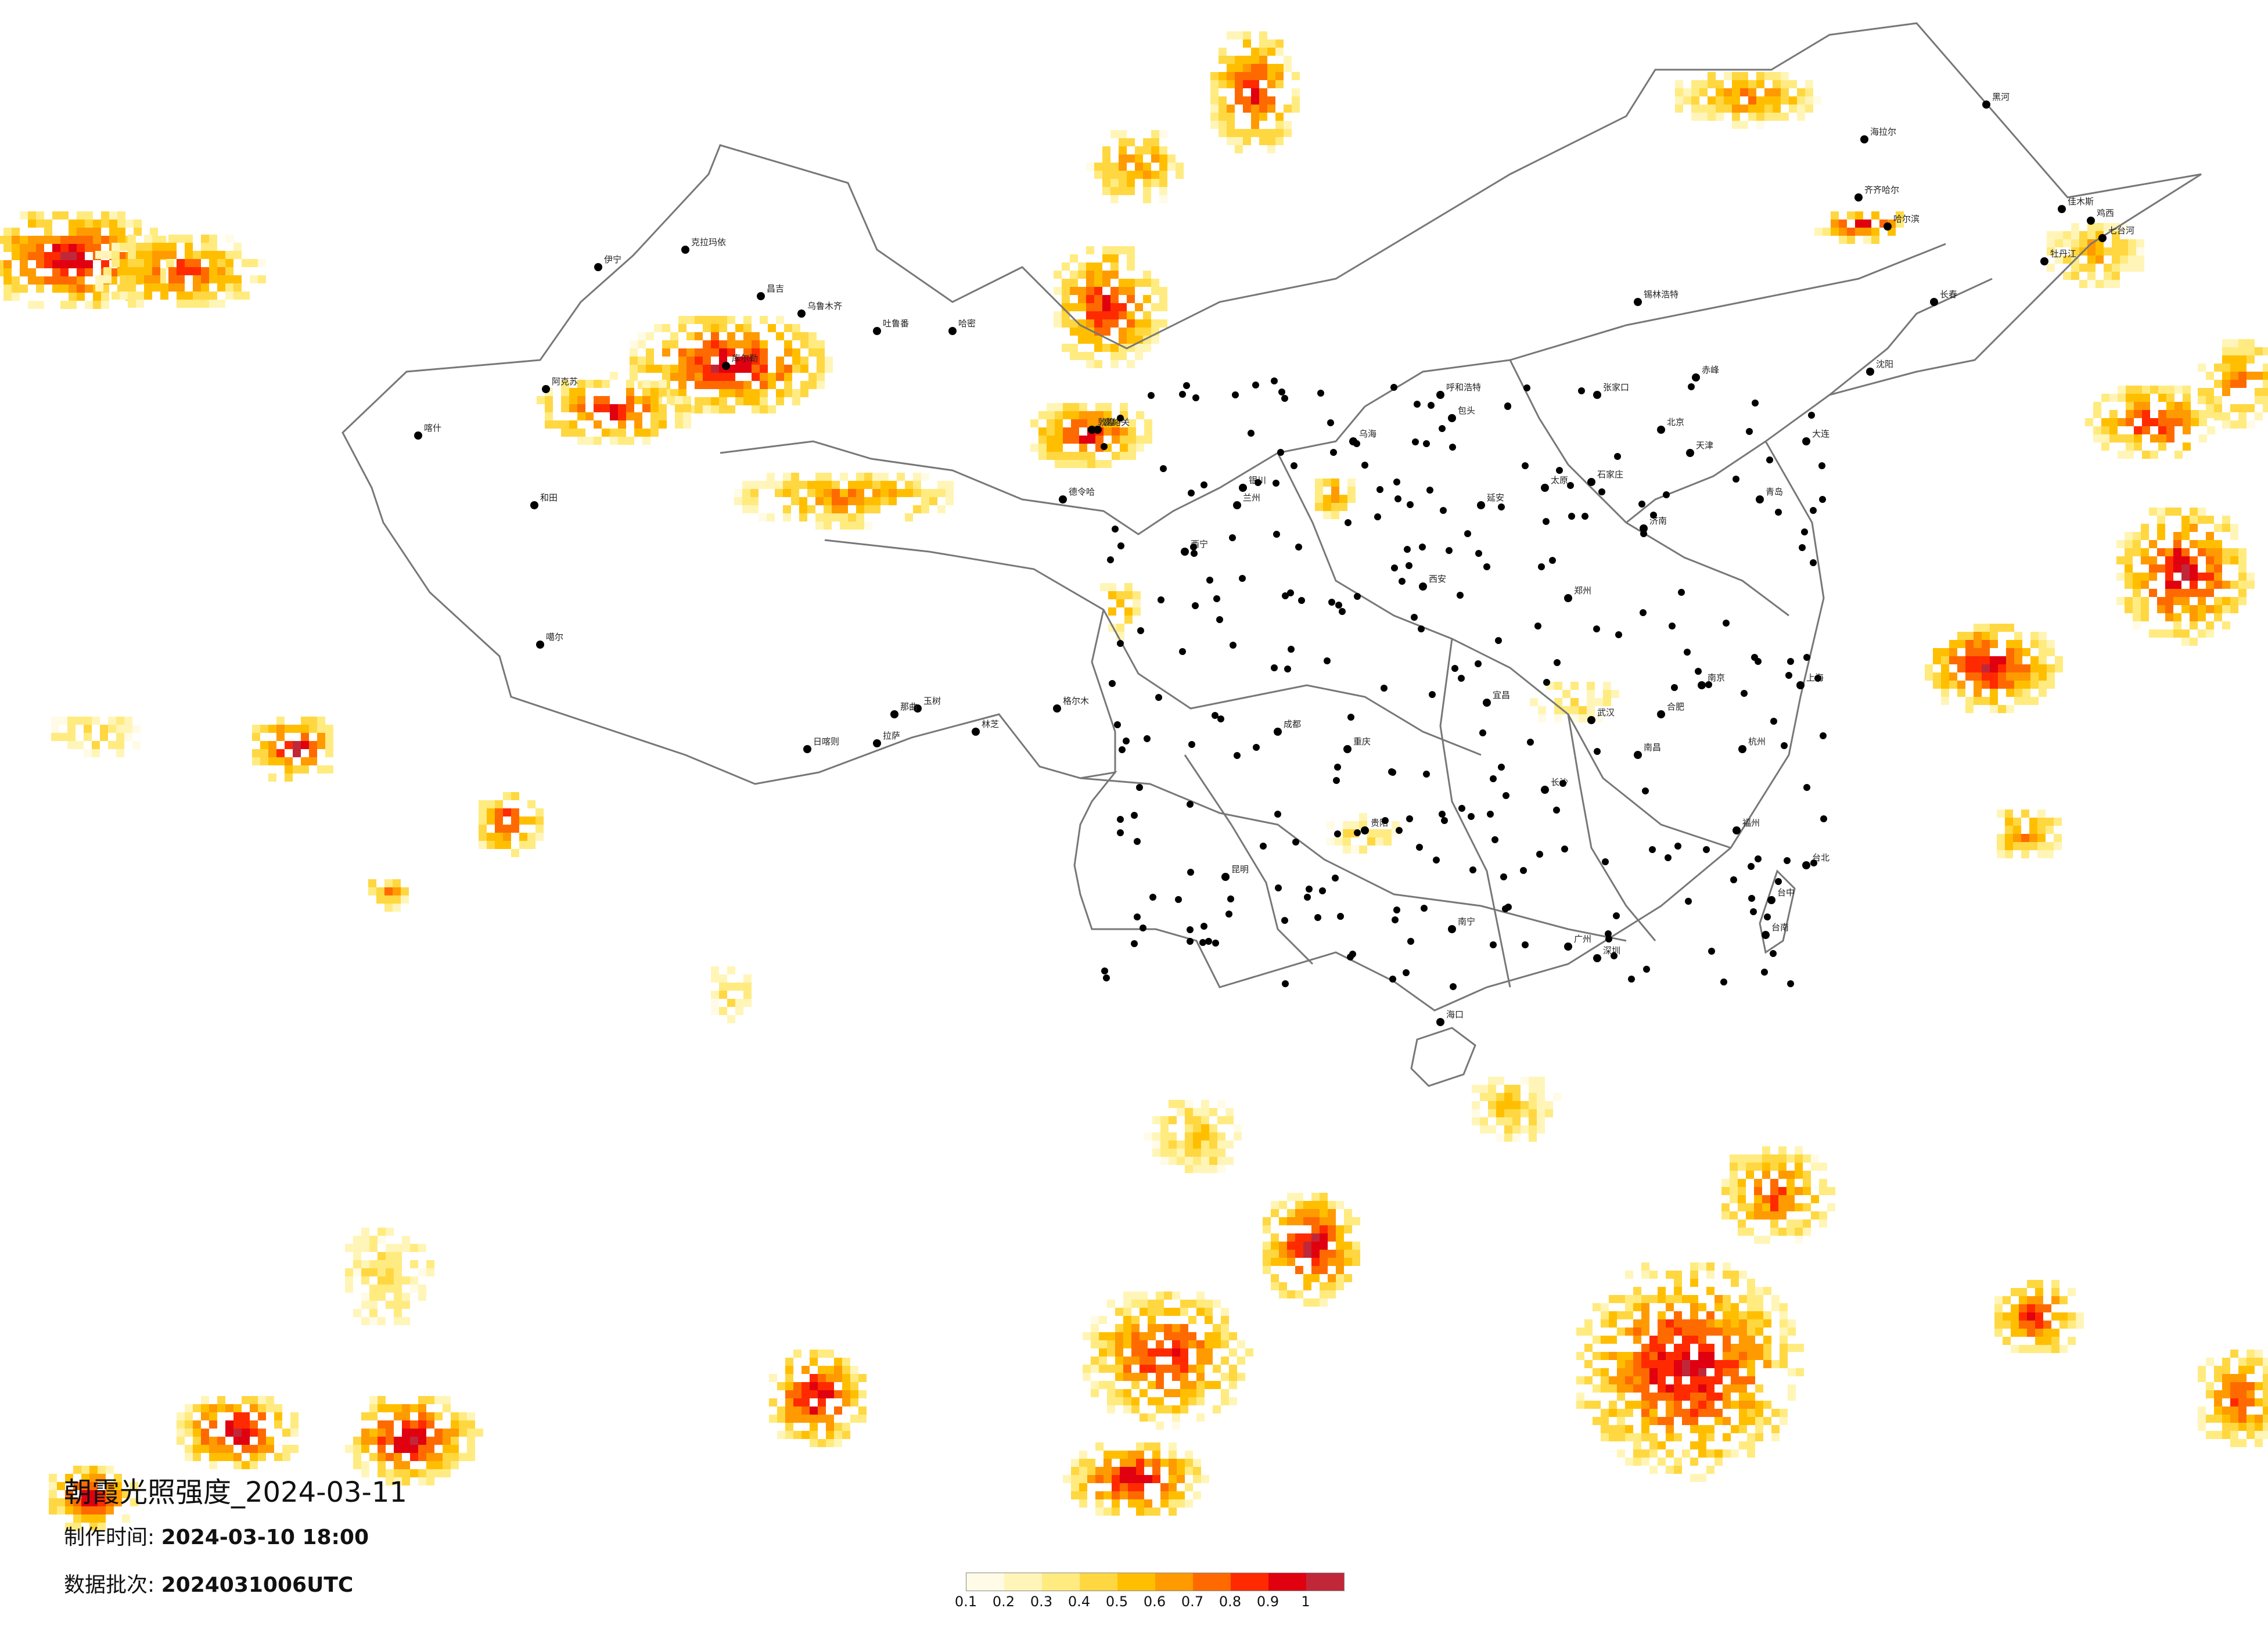 The image size is (2268, 1626). Describe the element at coordinates (1292, 724) in the screenshot. I see `city-label: 成都` at that location.